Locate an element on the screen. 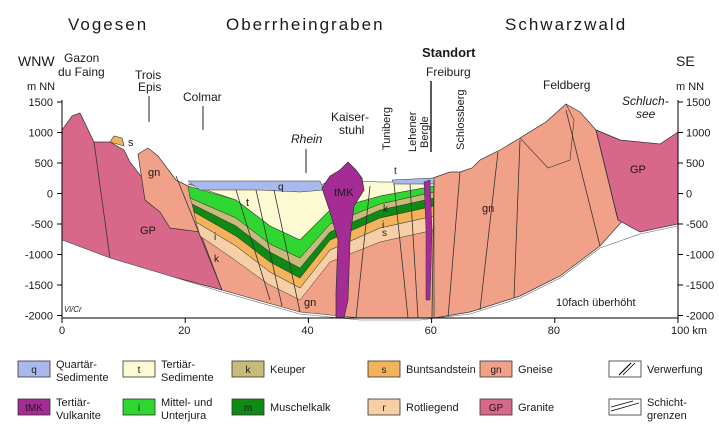 Image resolution: width=719 pixels, height=437 pixels. credit: Vi/Cr is located at coordinates (73, 309).